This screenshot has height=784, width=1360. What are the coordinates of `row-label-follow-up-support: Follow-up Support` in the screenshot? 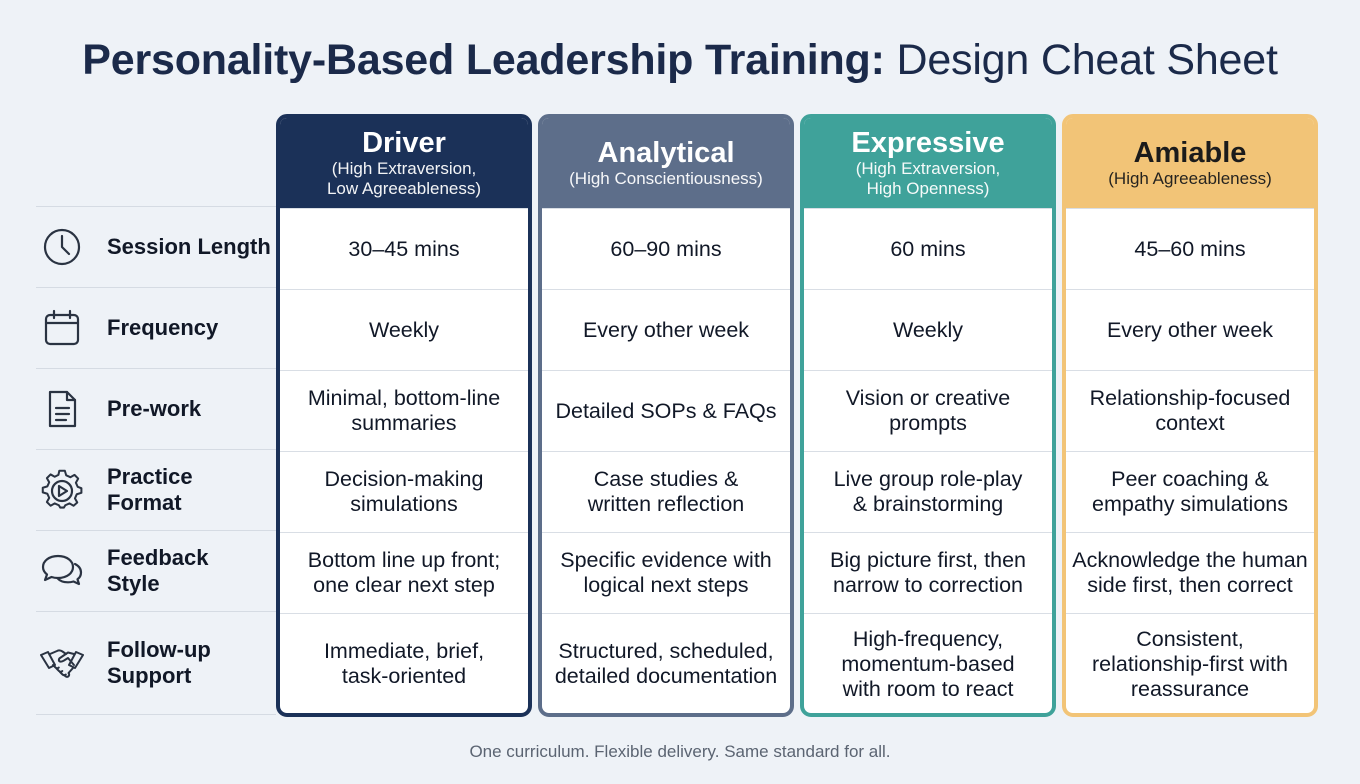 It's located at (156, 663).